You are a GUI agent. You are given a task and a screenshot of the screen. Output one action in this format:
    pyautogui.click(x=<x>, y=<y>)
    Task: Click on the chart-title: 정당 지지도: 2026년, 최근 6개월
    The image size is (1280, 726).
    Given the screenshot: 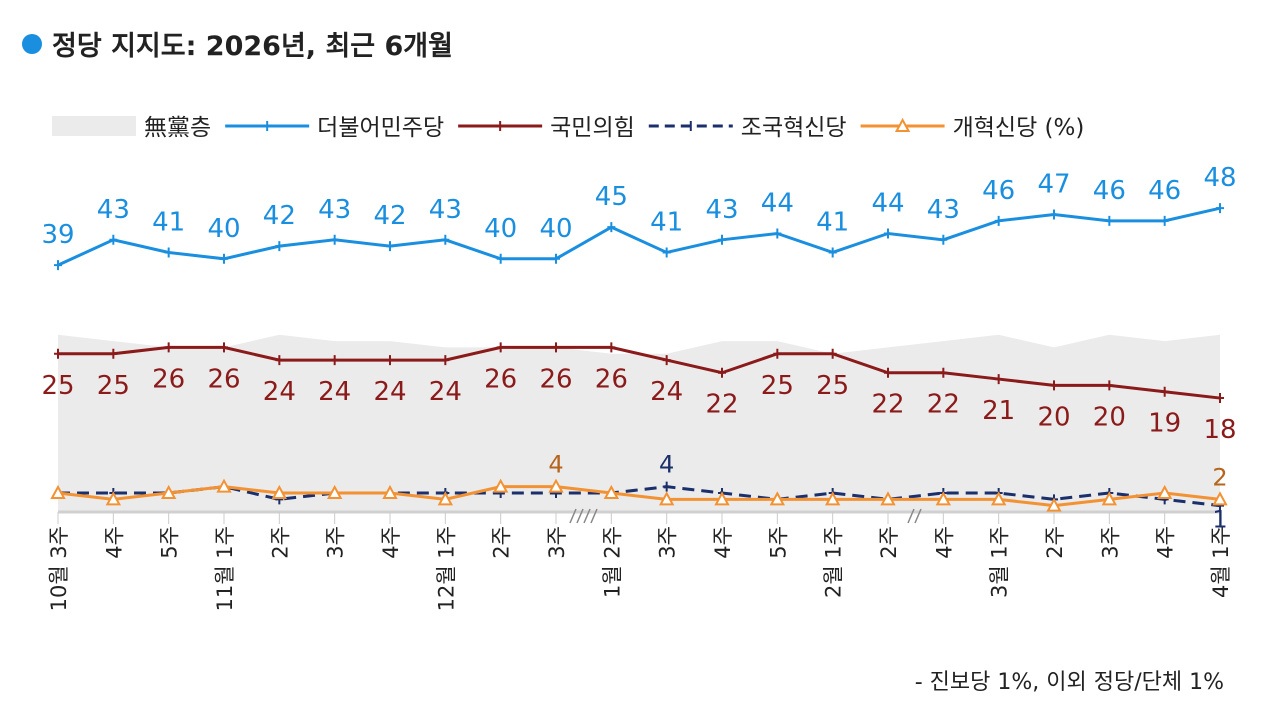 What is the action you would take?
    pyautogui.click(x=237, y=43)
    